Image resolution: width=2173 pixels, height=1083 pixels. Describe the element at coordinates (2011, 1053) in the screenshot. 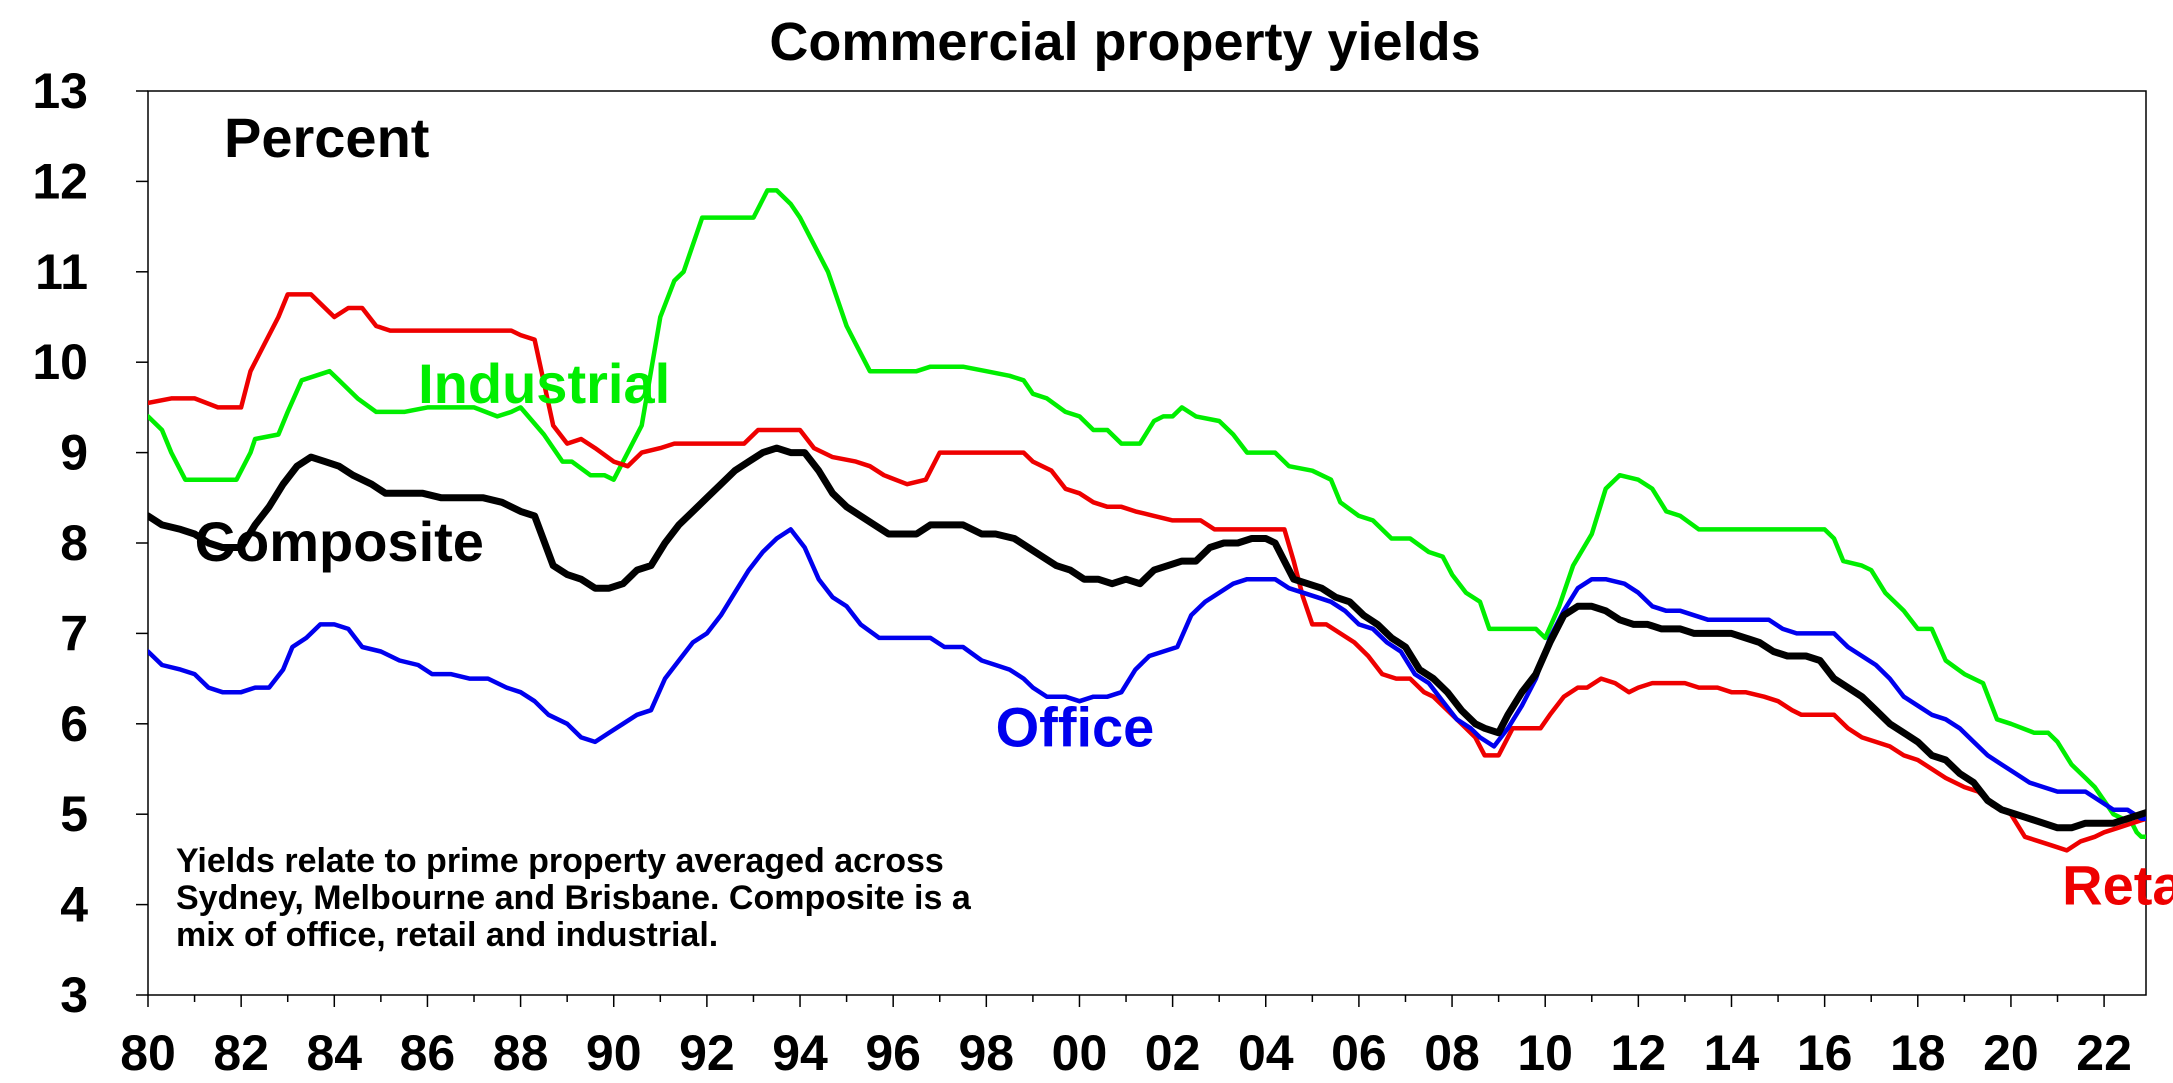

I see `x-tick-label: 20` at that location.